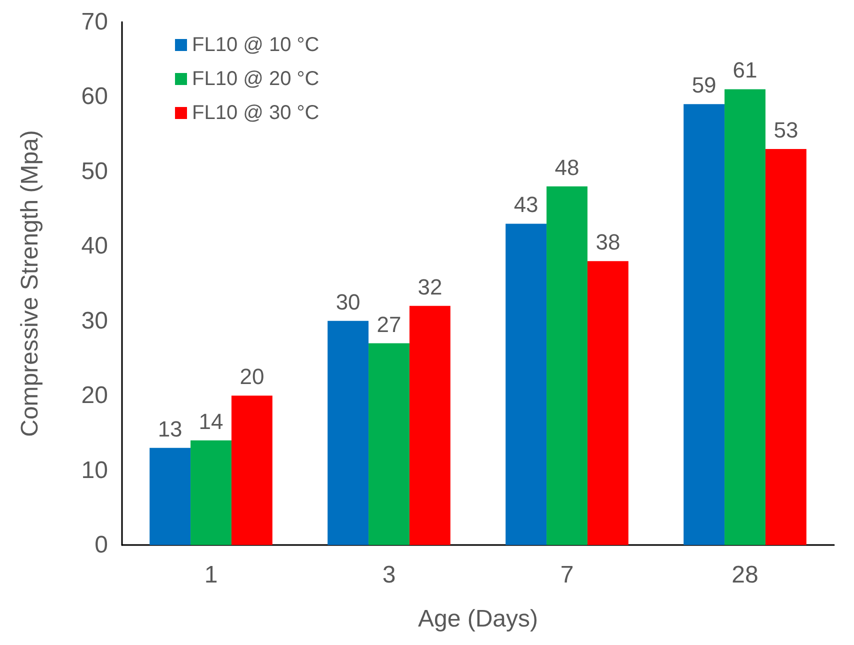 The image size is (854, 645). Describe the element at coordinates (389, 324) in the screenshot. I see `data-label: 27` at that location.